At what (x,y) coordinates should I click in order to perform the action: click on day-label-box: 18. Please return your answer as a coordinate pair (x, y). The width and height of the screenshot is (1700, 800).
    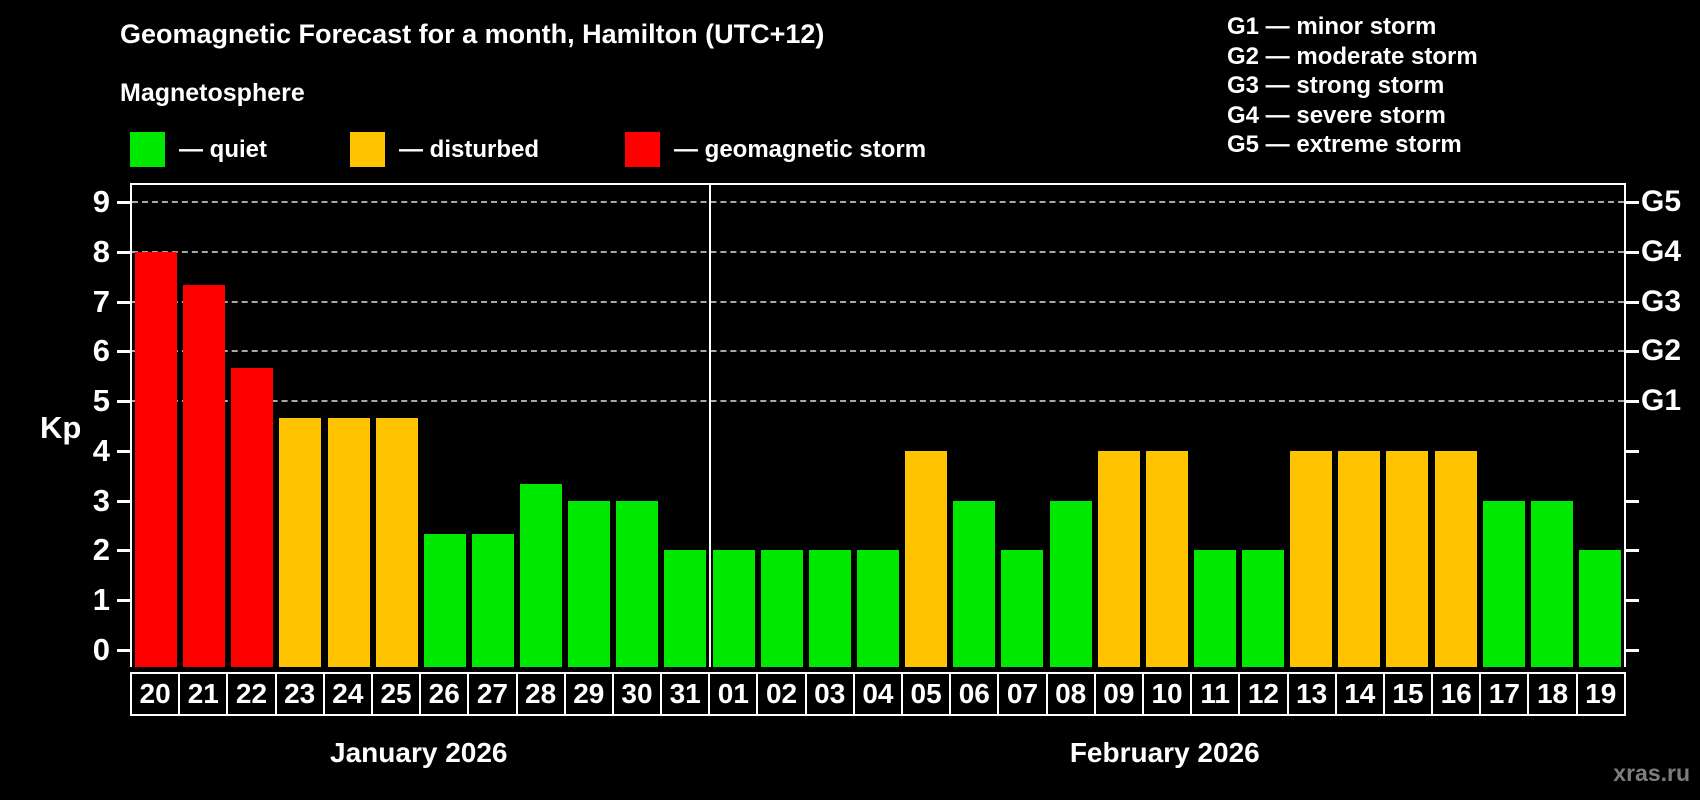
    Looking at the image, I should click on (1552, 694).